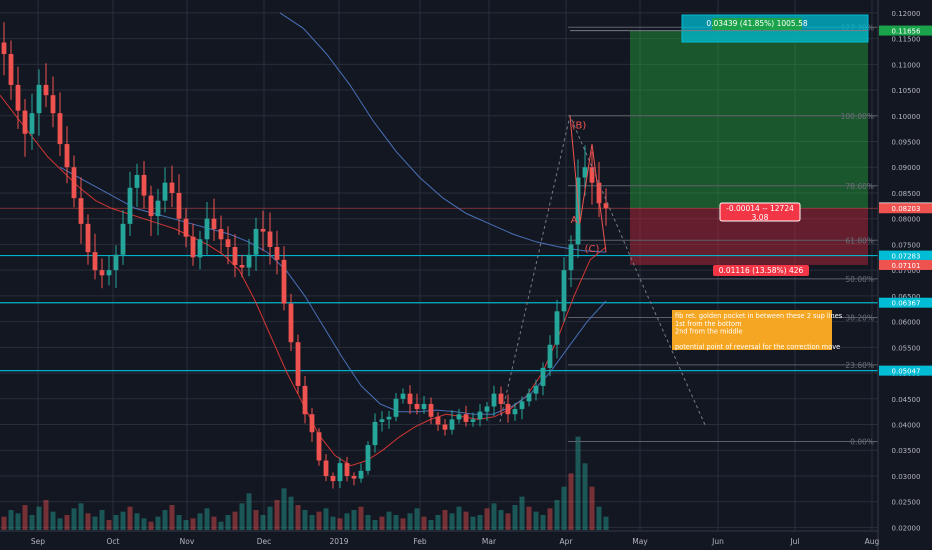  I want to click on stop-label-text: 0.01116 (13.58%) 426, so click(761, 270).